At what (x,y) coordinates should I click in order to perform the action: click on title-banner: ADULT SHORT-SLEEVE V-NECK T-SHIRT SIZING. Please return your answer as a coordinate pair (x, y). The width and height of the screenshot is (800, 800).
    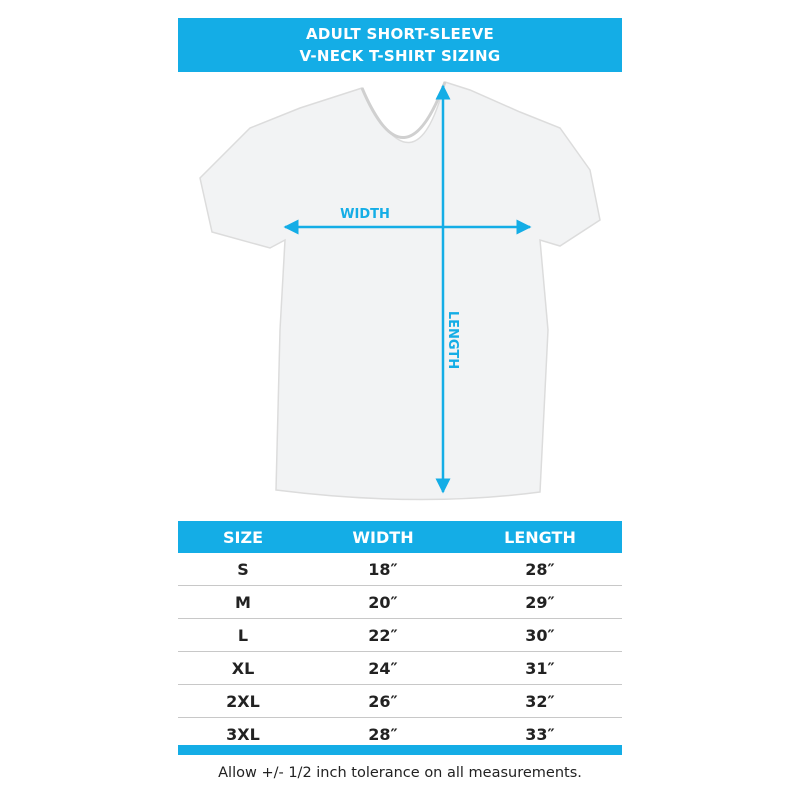
    Looking at the image, I should click on (400, 45).